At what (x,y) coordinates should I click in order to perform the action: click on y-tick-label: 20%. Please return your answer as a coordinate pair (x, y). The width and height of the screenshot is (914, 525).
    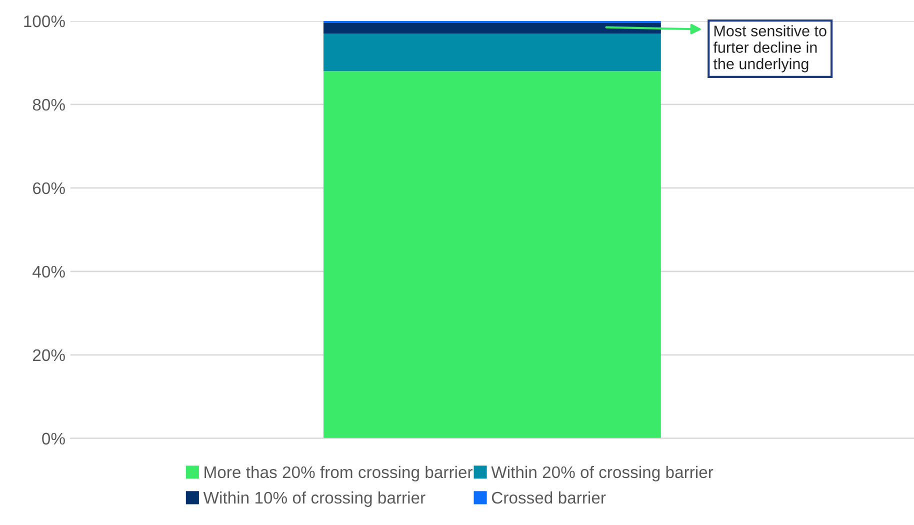
    Looking at the image, I should click on (49, 355).